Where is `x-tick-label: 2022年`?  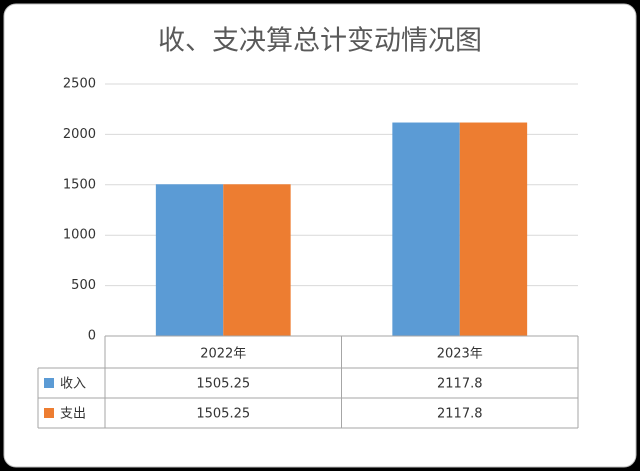
x-tick-label: 2022年 is located at coordinates (223, 354).